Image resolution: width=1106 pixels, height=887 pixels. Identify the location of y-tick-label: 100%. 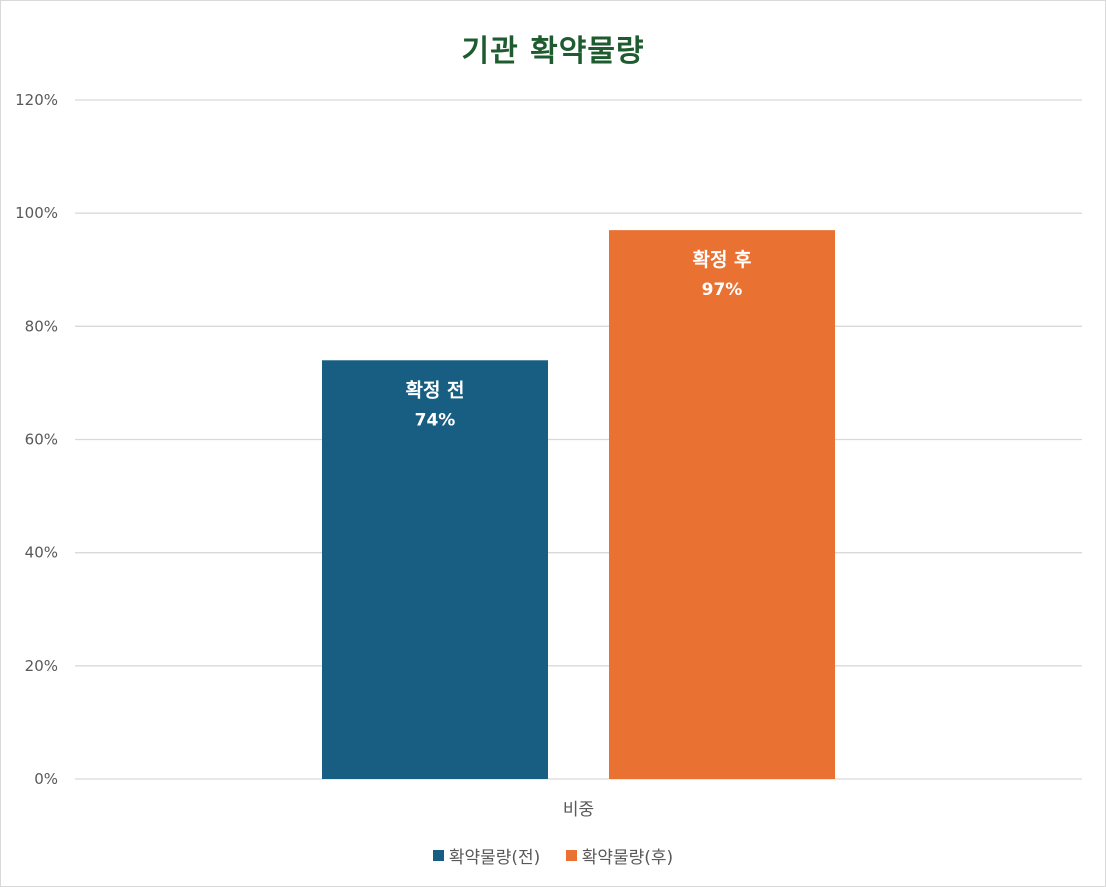
(36, 213).